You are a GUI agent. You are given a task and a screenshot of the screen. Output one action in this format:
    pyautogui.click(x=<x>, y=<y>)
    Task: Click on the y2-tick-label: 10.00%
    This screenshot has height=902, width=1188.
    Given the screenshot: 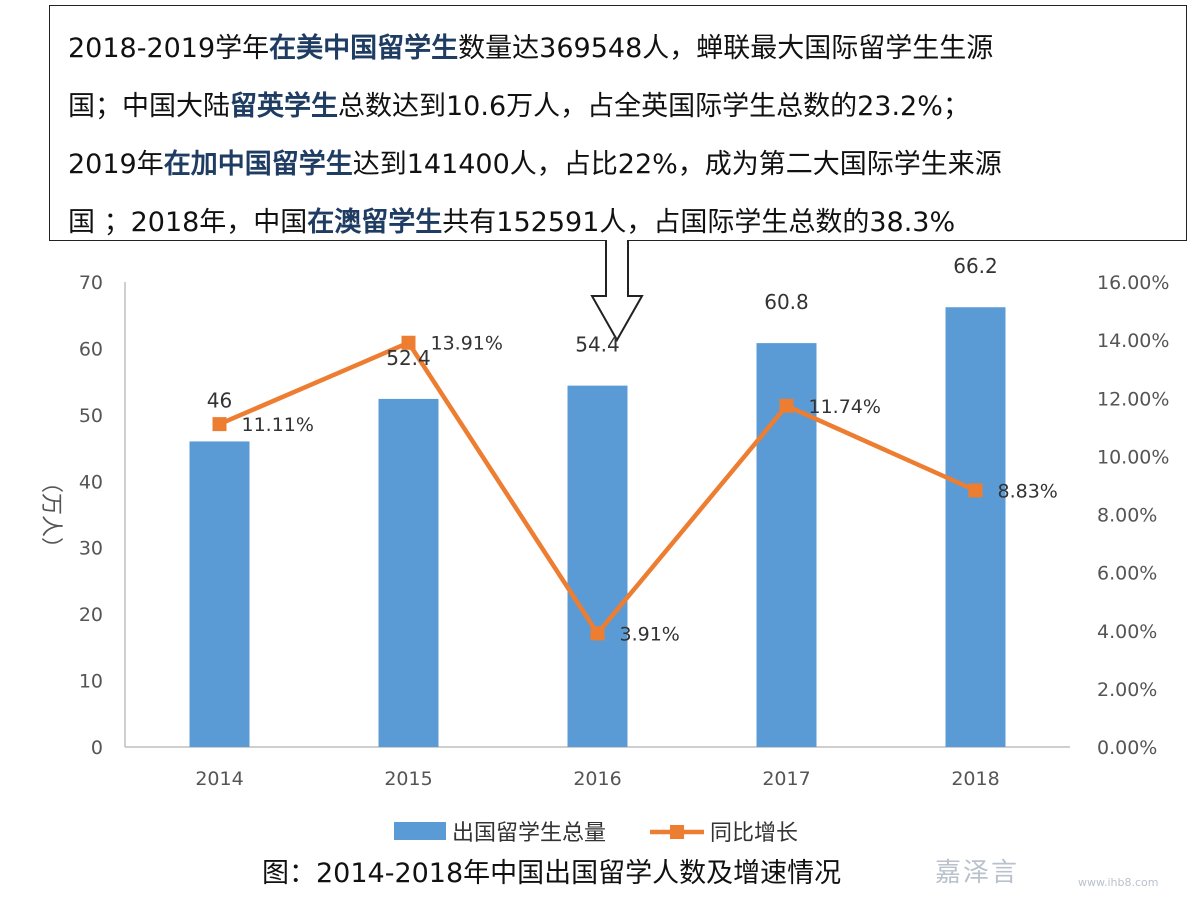 What is the action you would take?
    pyautogui.click(x=1133, y=457)
    